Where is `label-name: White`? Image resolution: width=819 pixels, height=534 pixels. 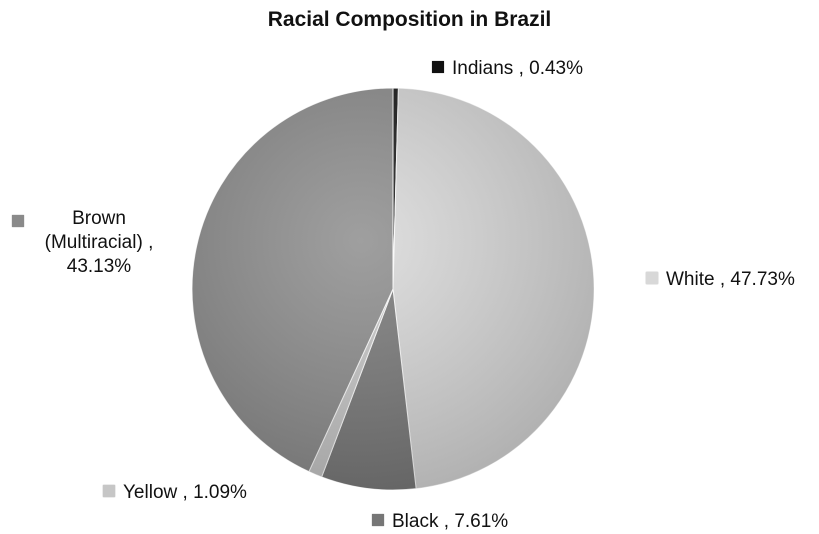 label-name: White is located at coordinates (690, 279).